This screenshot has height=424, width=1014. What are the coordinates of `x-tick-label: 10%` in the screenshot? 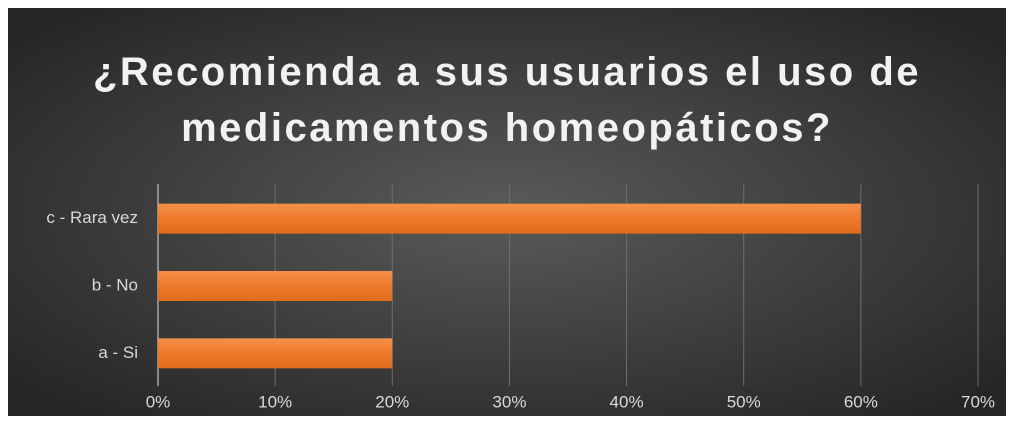 It's located at (275, 401).